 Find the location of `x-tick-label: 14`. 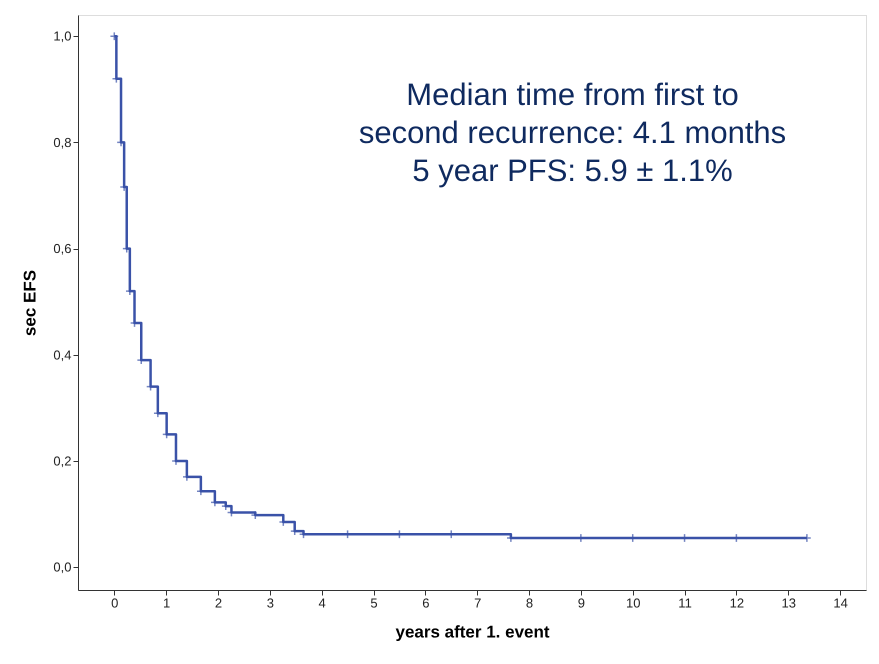

x-tick-label: 14 is located at coordinates (840, 603).